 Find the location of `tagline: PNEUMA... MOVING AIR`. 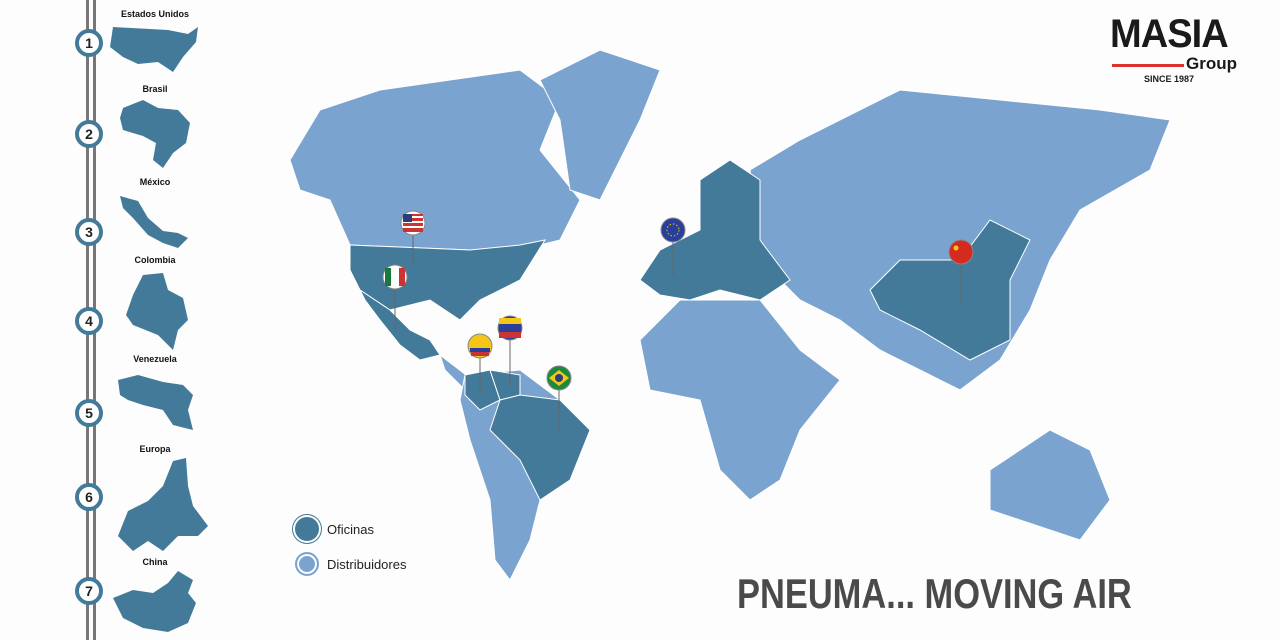

tagline: PNEUMA... MOVING AIR is located at coordinates (934, 593).